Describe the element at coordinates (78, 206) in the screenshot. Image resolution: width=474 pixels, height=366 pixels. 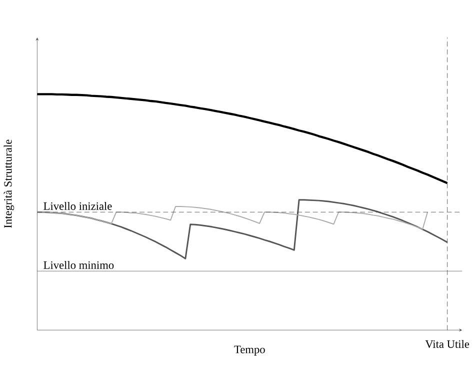
I see `ref-line-label: Livello iniziale` at that location.